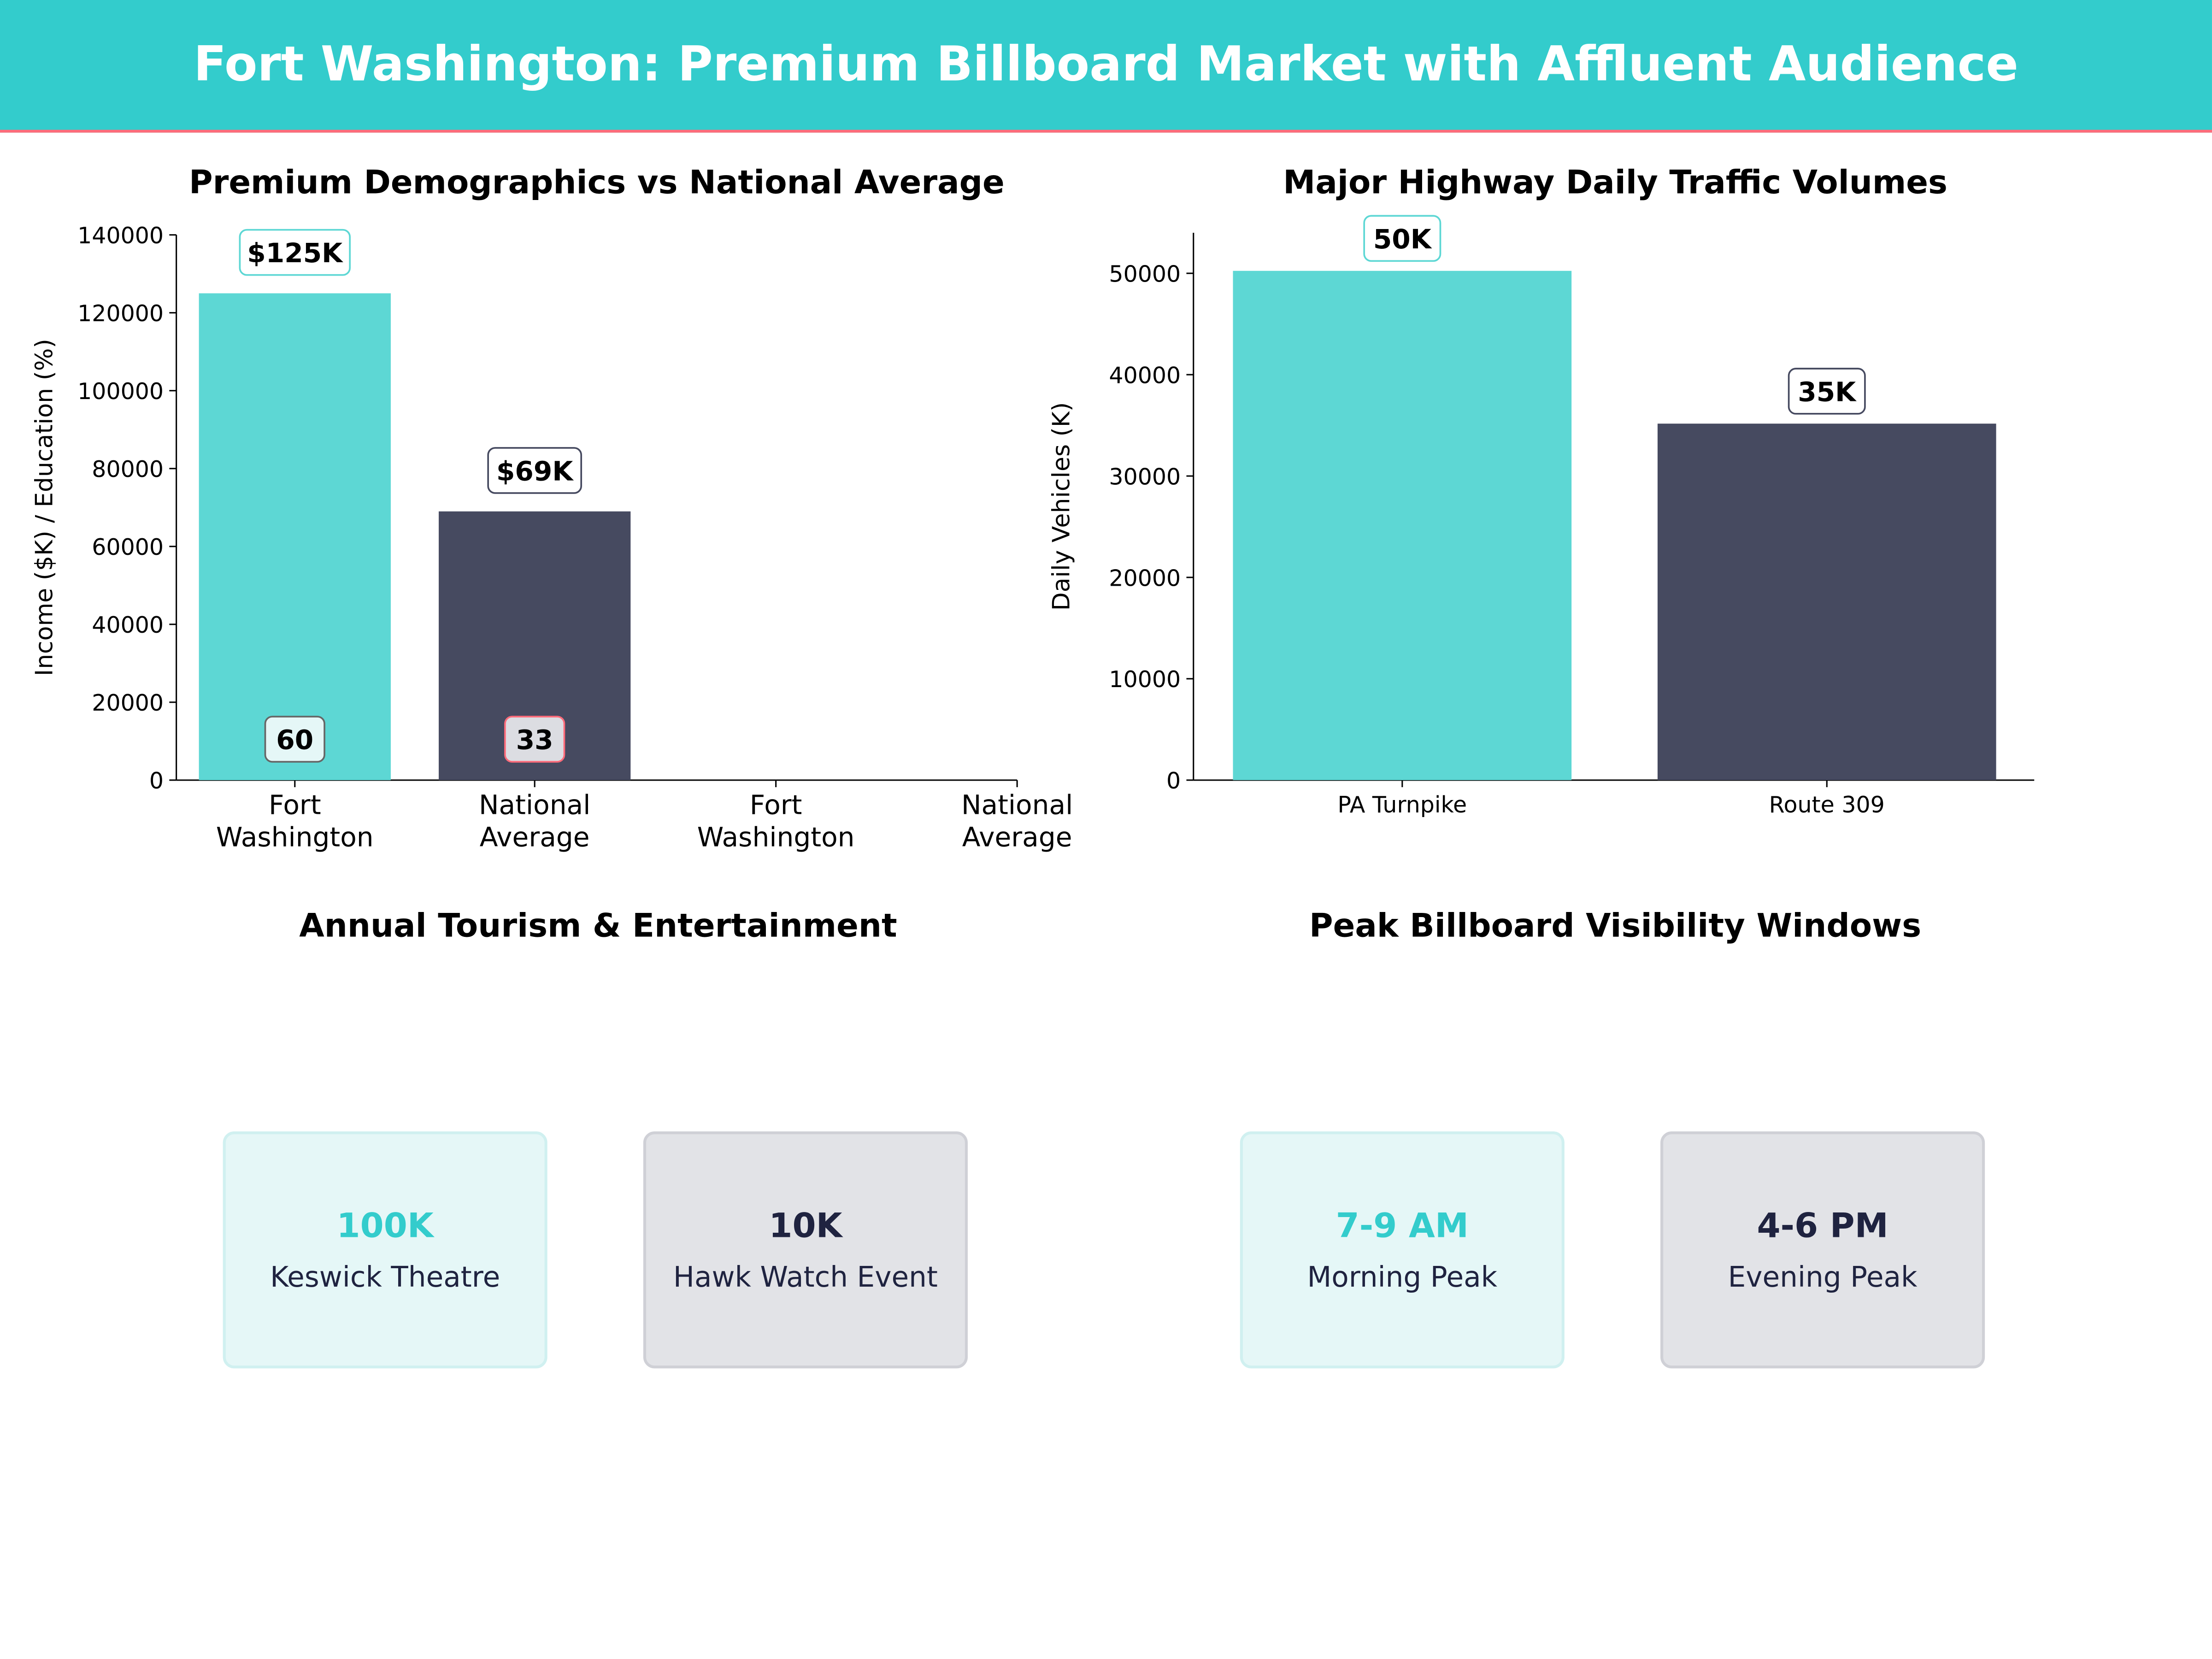 The height and width of the screenshot is (1659, 2212). What do you see at coordinates (1402, 1226) in the screenshot?
I see `card-value: 7-9 AM` at bounding box center [1402, 1226].